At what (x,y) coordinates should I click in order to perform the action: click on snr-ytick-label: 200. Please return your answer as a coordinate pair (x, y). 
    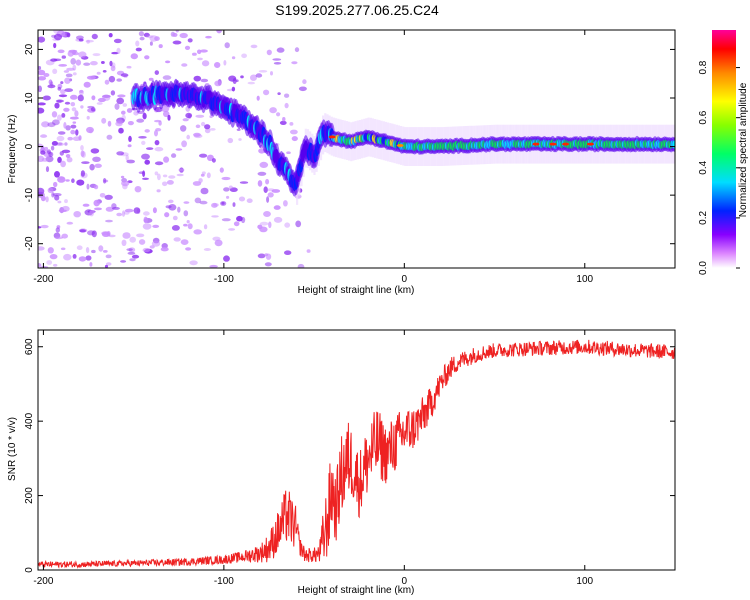
    Looking at the image, I should click on (29, 495).